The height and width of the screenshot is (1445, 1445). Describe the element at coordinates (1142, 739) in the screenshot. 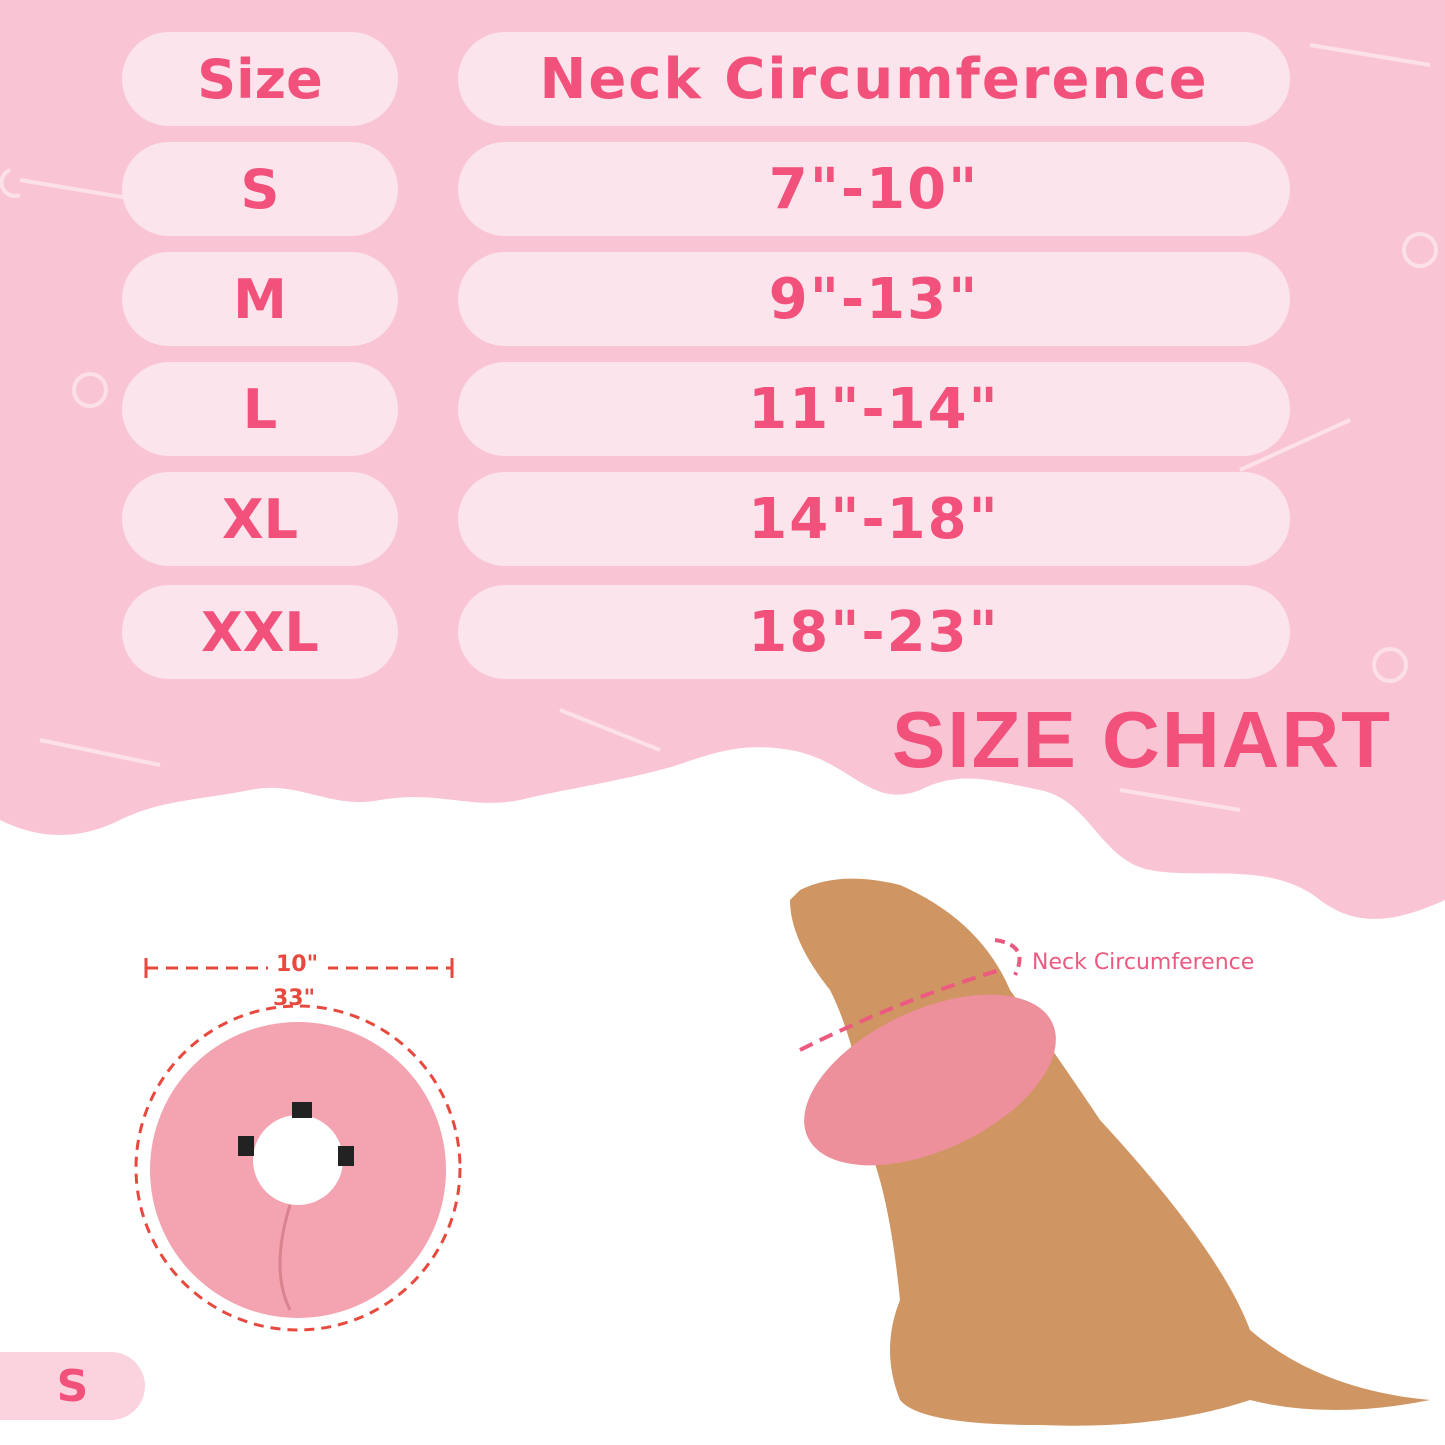

I see `size-chart-title: SIZE CHART` at that location.